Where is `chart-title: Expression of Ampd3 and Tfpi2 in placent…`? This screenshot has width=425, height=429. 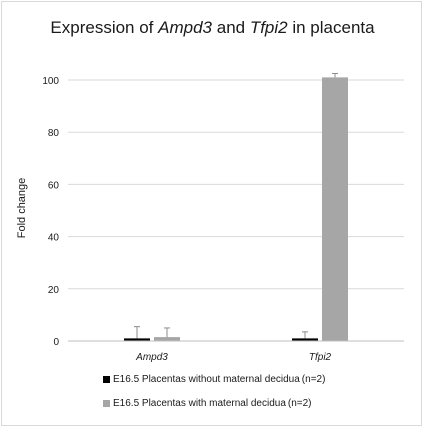
chart-title: Expression of Ampd3 and Tfpi2 in placent… is located at coordinates (212, 28).